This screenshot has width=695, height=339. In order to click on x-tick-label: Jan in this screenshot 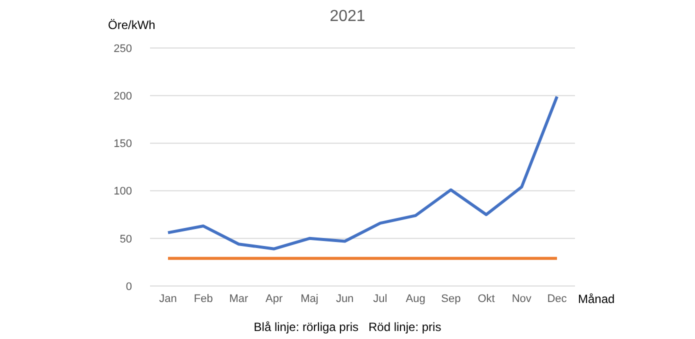, I will do `click(168, 298)`.